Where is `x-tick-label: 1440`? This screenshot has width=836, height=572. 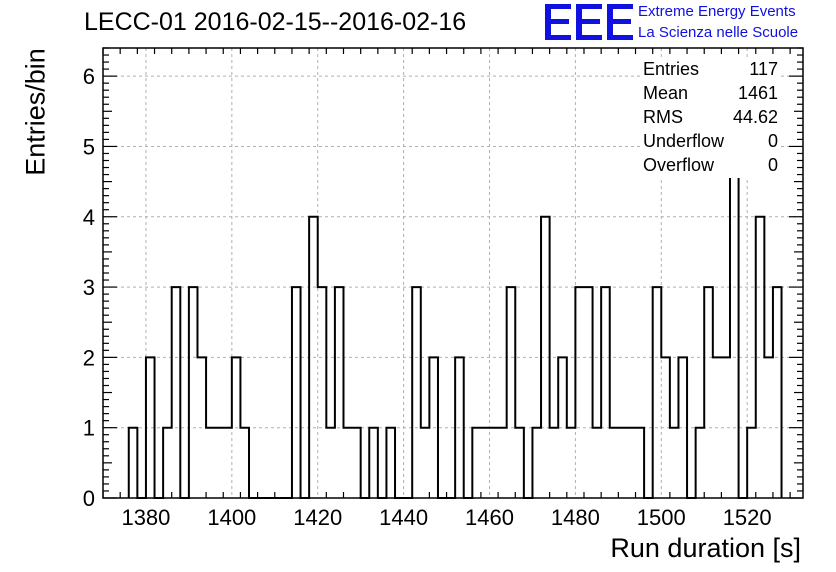 x-tick-label: 1440 is located at coordinates (403, 517).